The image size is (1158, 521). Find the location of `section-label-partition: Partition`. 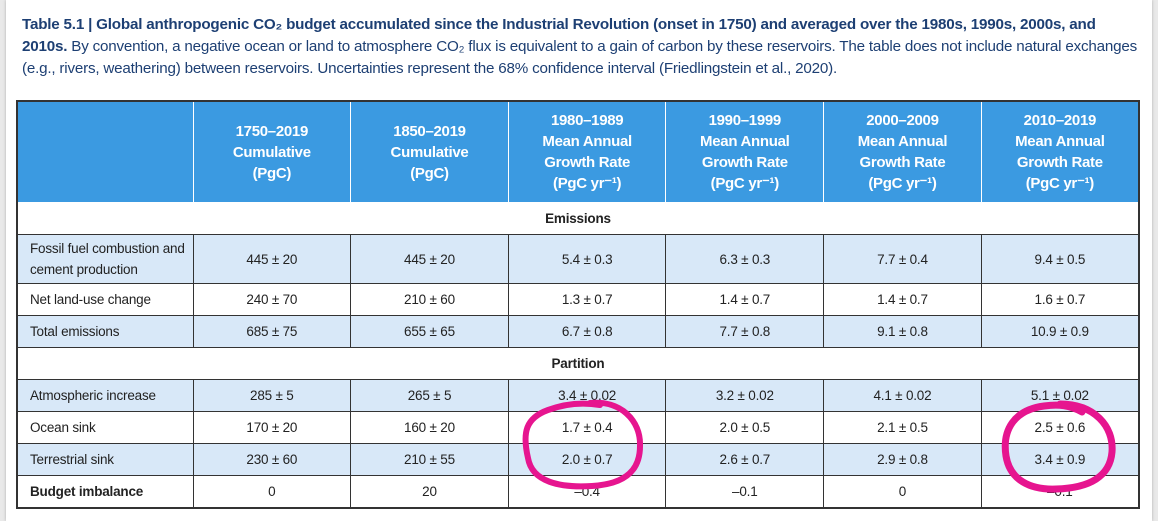

section-label-partition: Partition is located at coordinates (578, 363).